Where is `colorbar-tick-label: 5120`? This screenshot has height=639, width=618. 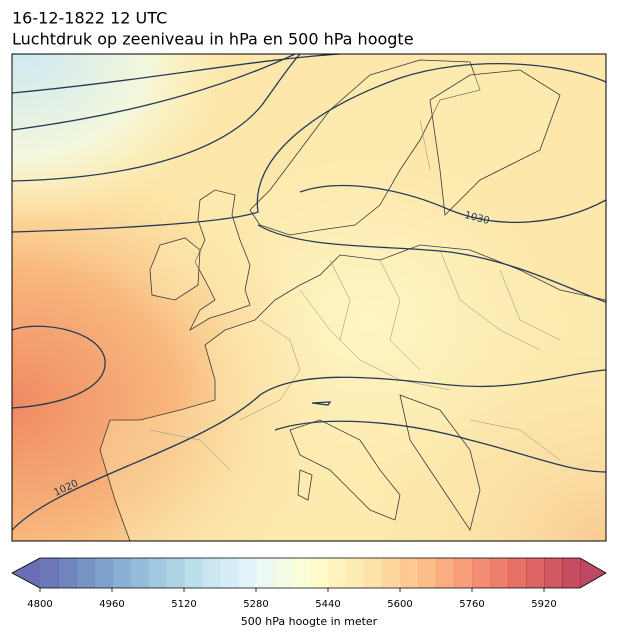
colorbar-tick-label: 5120 is located at coordinates (183, 604).